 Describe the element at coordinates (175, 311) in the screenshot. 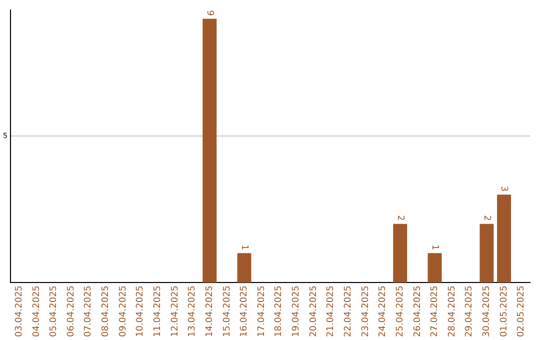

I see `x-tick-label: 12.04.2025` at that location.